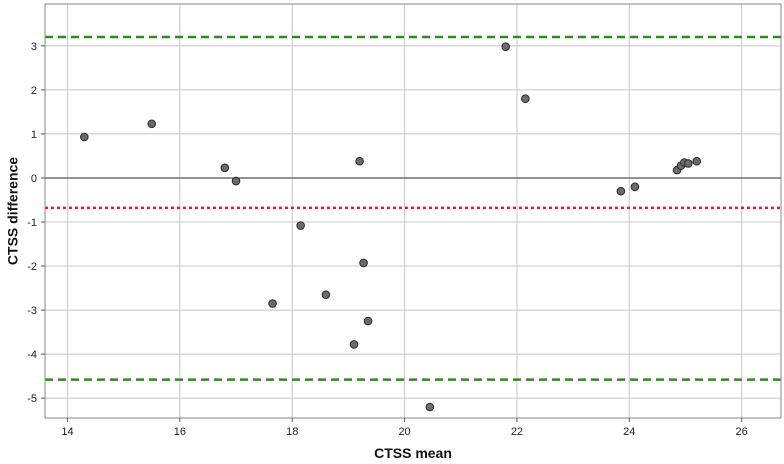  I want to click on y-axis-ticks: -5 -4 -3 -2 -1 0 1 2 3, so click(36, 223).